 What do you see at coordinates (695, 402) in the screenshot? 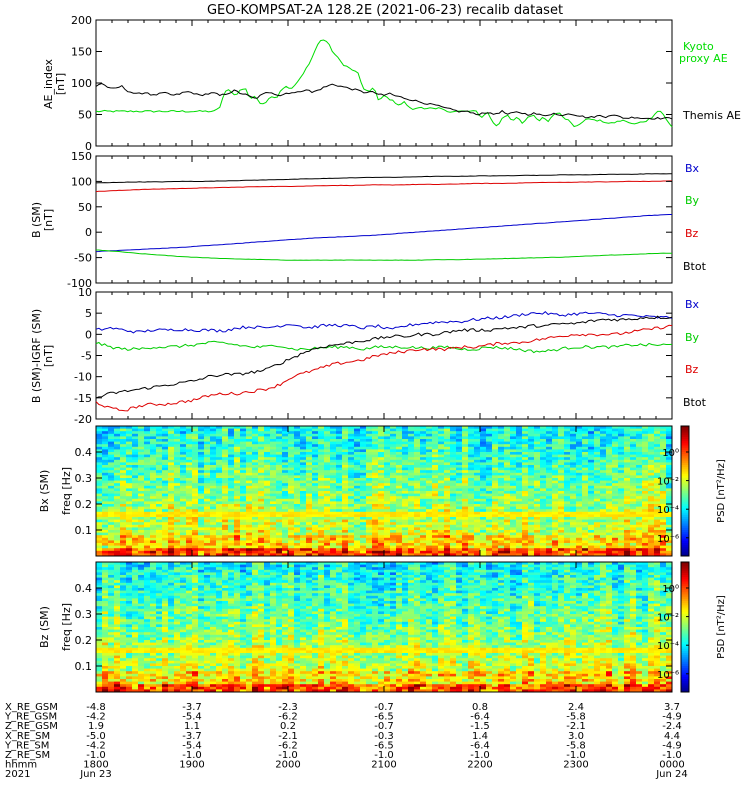
I see `legend-btot2: Btot` at bounding box center [695, 402].